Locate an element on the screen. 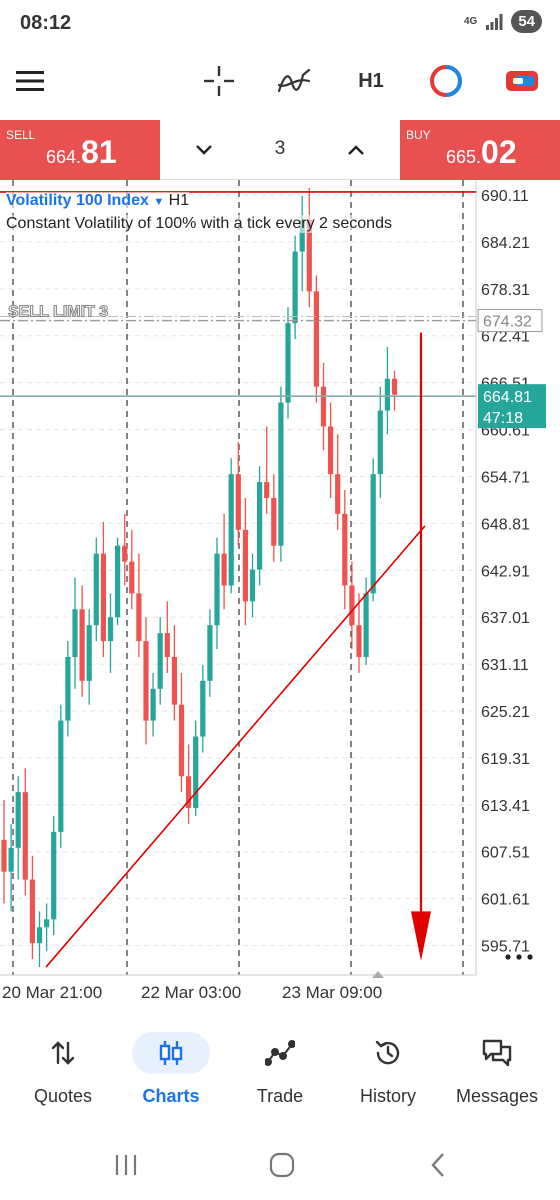 The width and height of the screenshot is (560, 1200). trade-icon is located at coordinates (280, 1053).